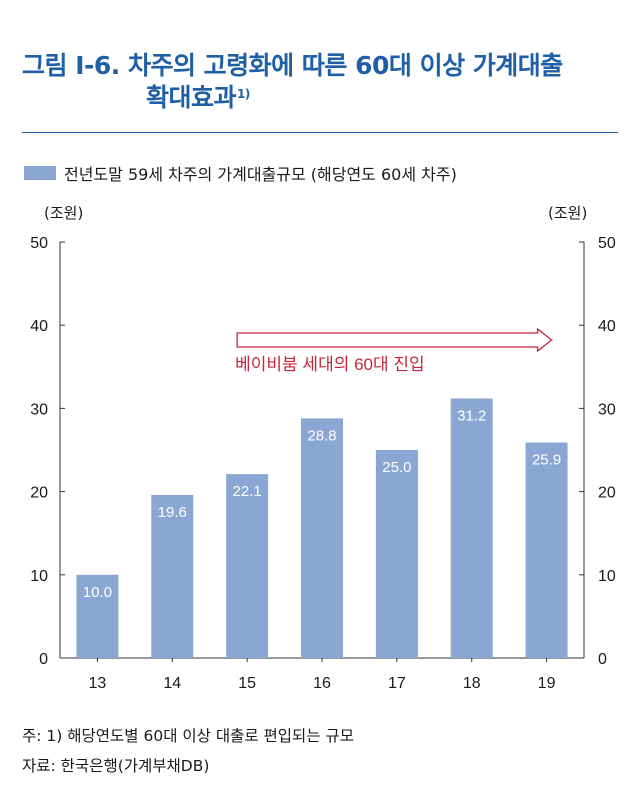 The width and height of the screenshot is (640, 788). What do you see at coordinates (602, 659) in the screenshot?
I see `y-tick-label-right: 0` at bounding box center [602, 659].